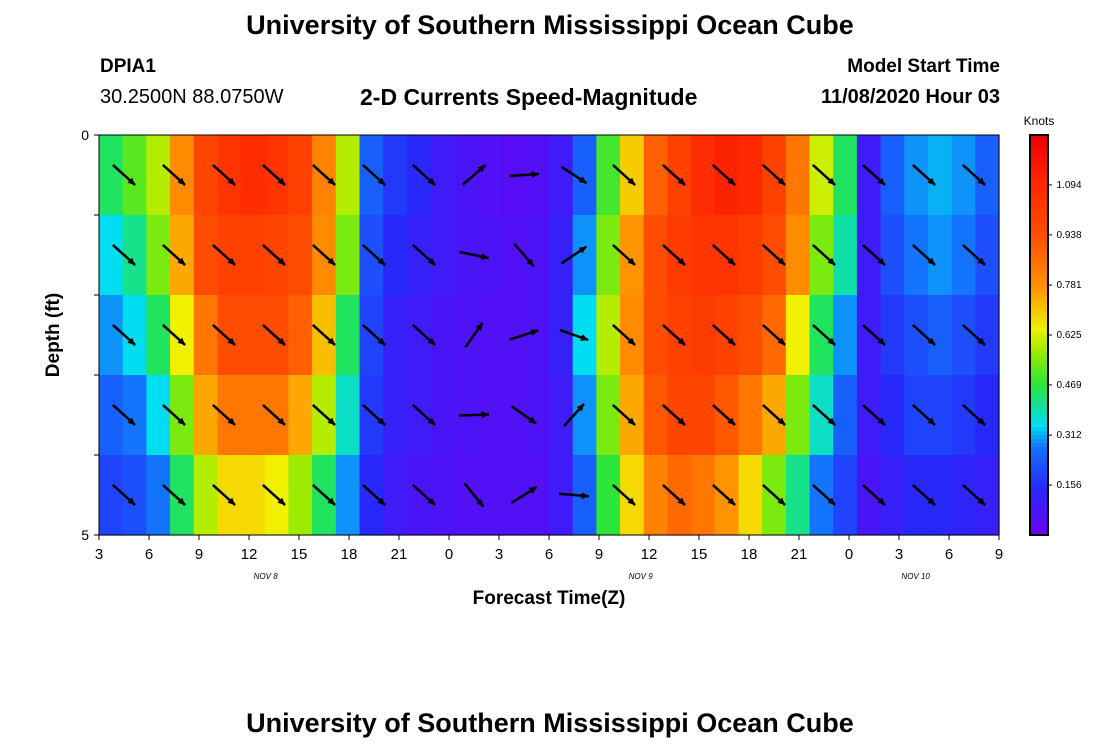  Describe the element at coordinates (1068, 485) in the screenshot. I see `colorbar-tick-label: 0.156` at that location.